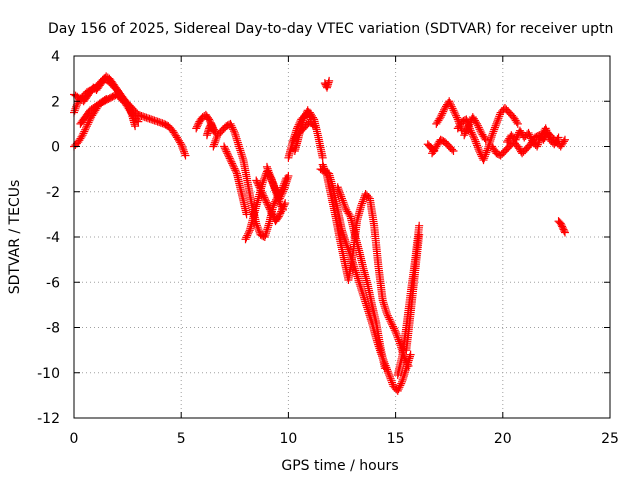 The image size is (640, 480). I want to click on x-tick-label: 5, so click(181, 439).